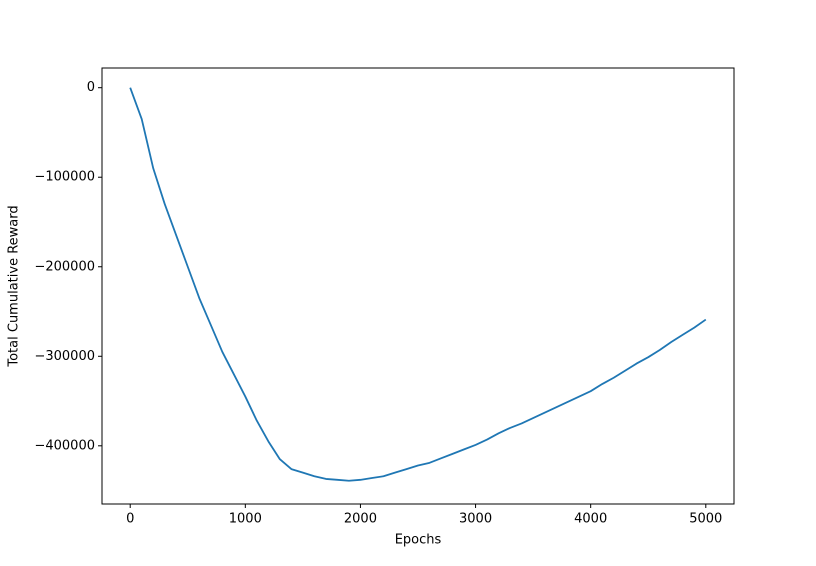 The height and width of the screenshot is (566, 816). What do you see at coordinates (64, 266) in the screenshot?
I see `y-tick-label: −200000` at bounding box center [64, 266].